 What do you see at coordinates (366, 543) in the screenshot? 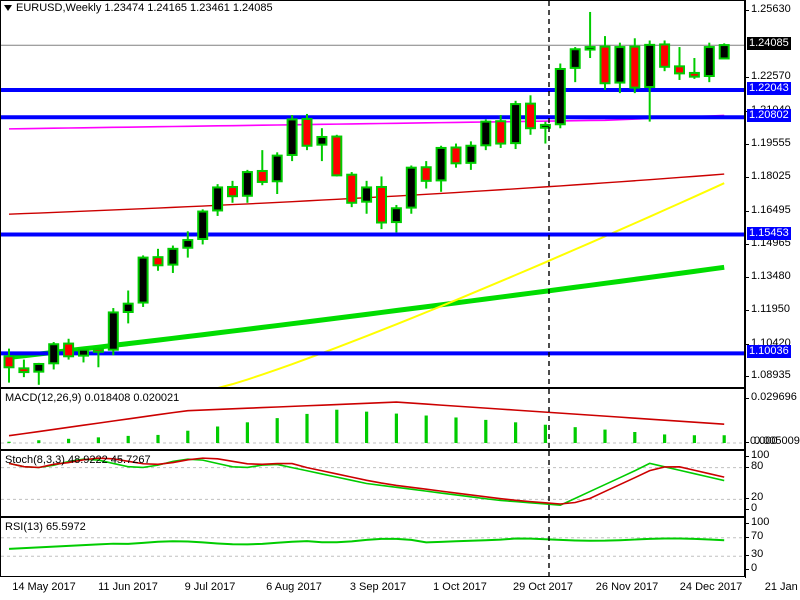
I see `rsi-line` at bounding box center [366, 543].